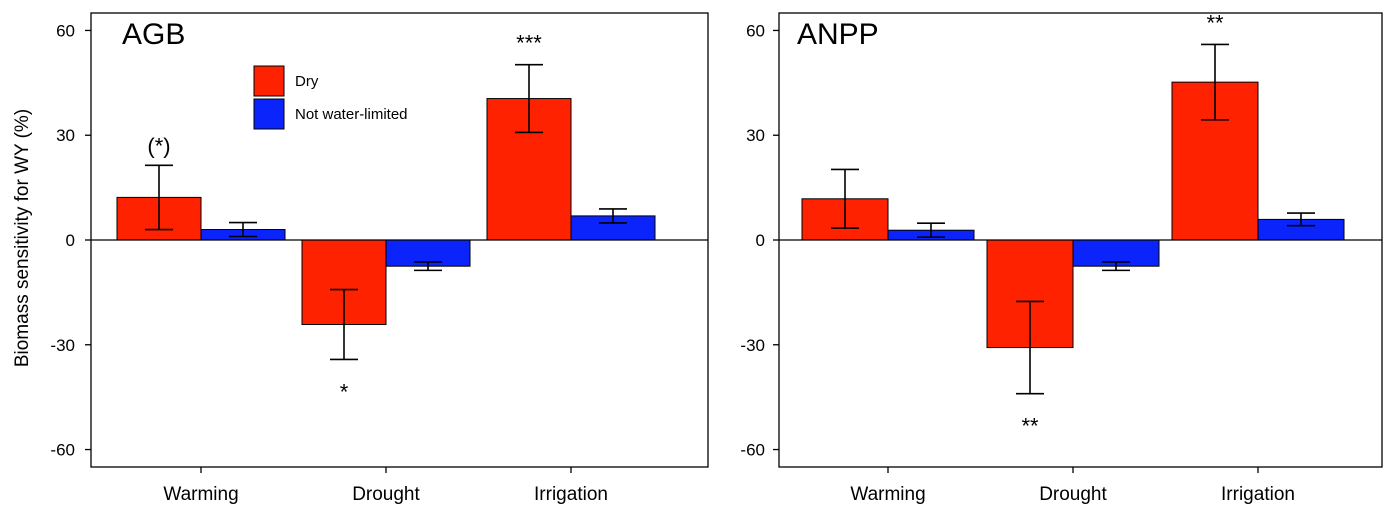 The image size is (1394, 511). What do you see at coordinates (344, 391) in the screenshot?
I see `significance-label: *` at bounding box center [344, 391].